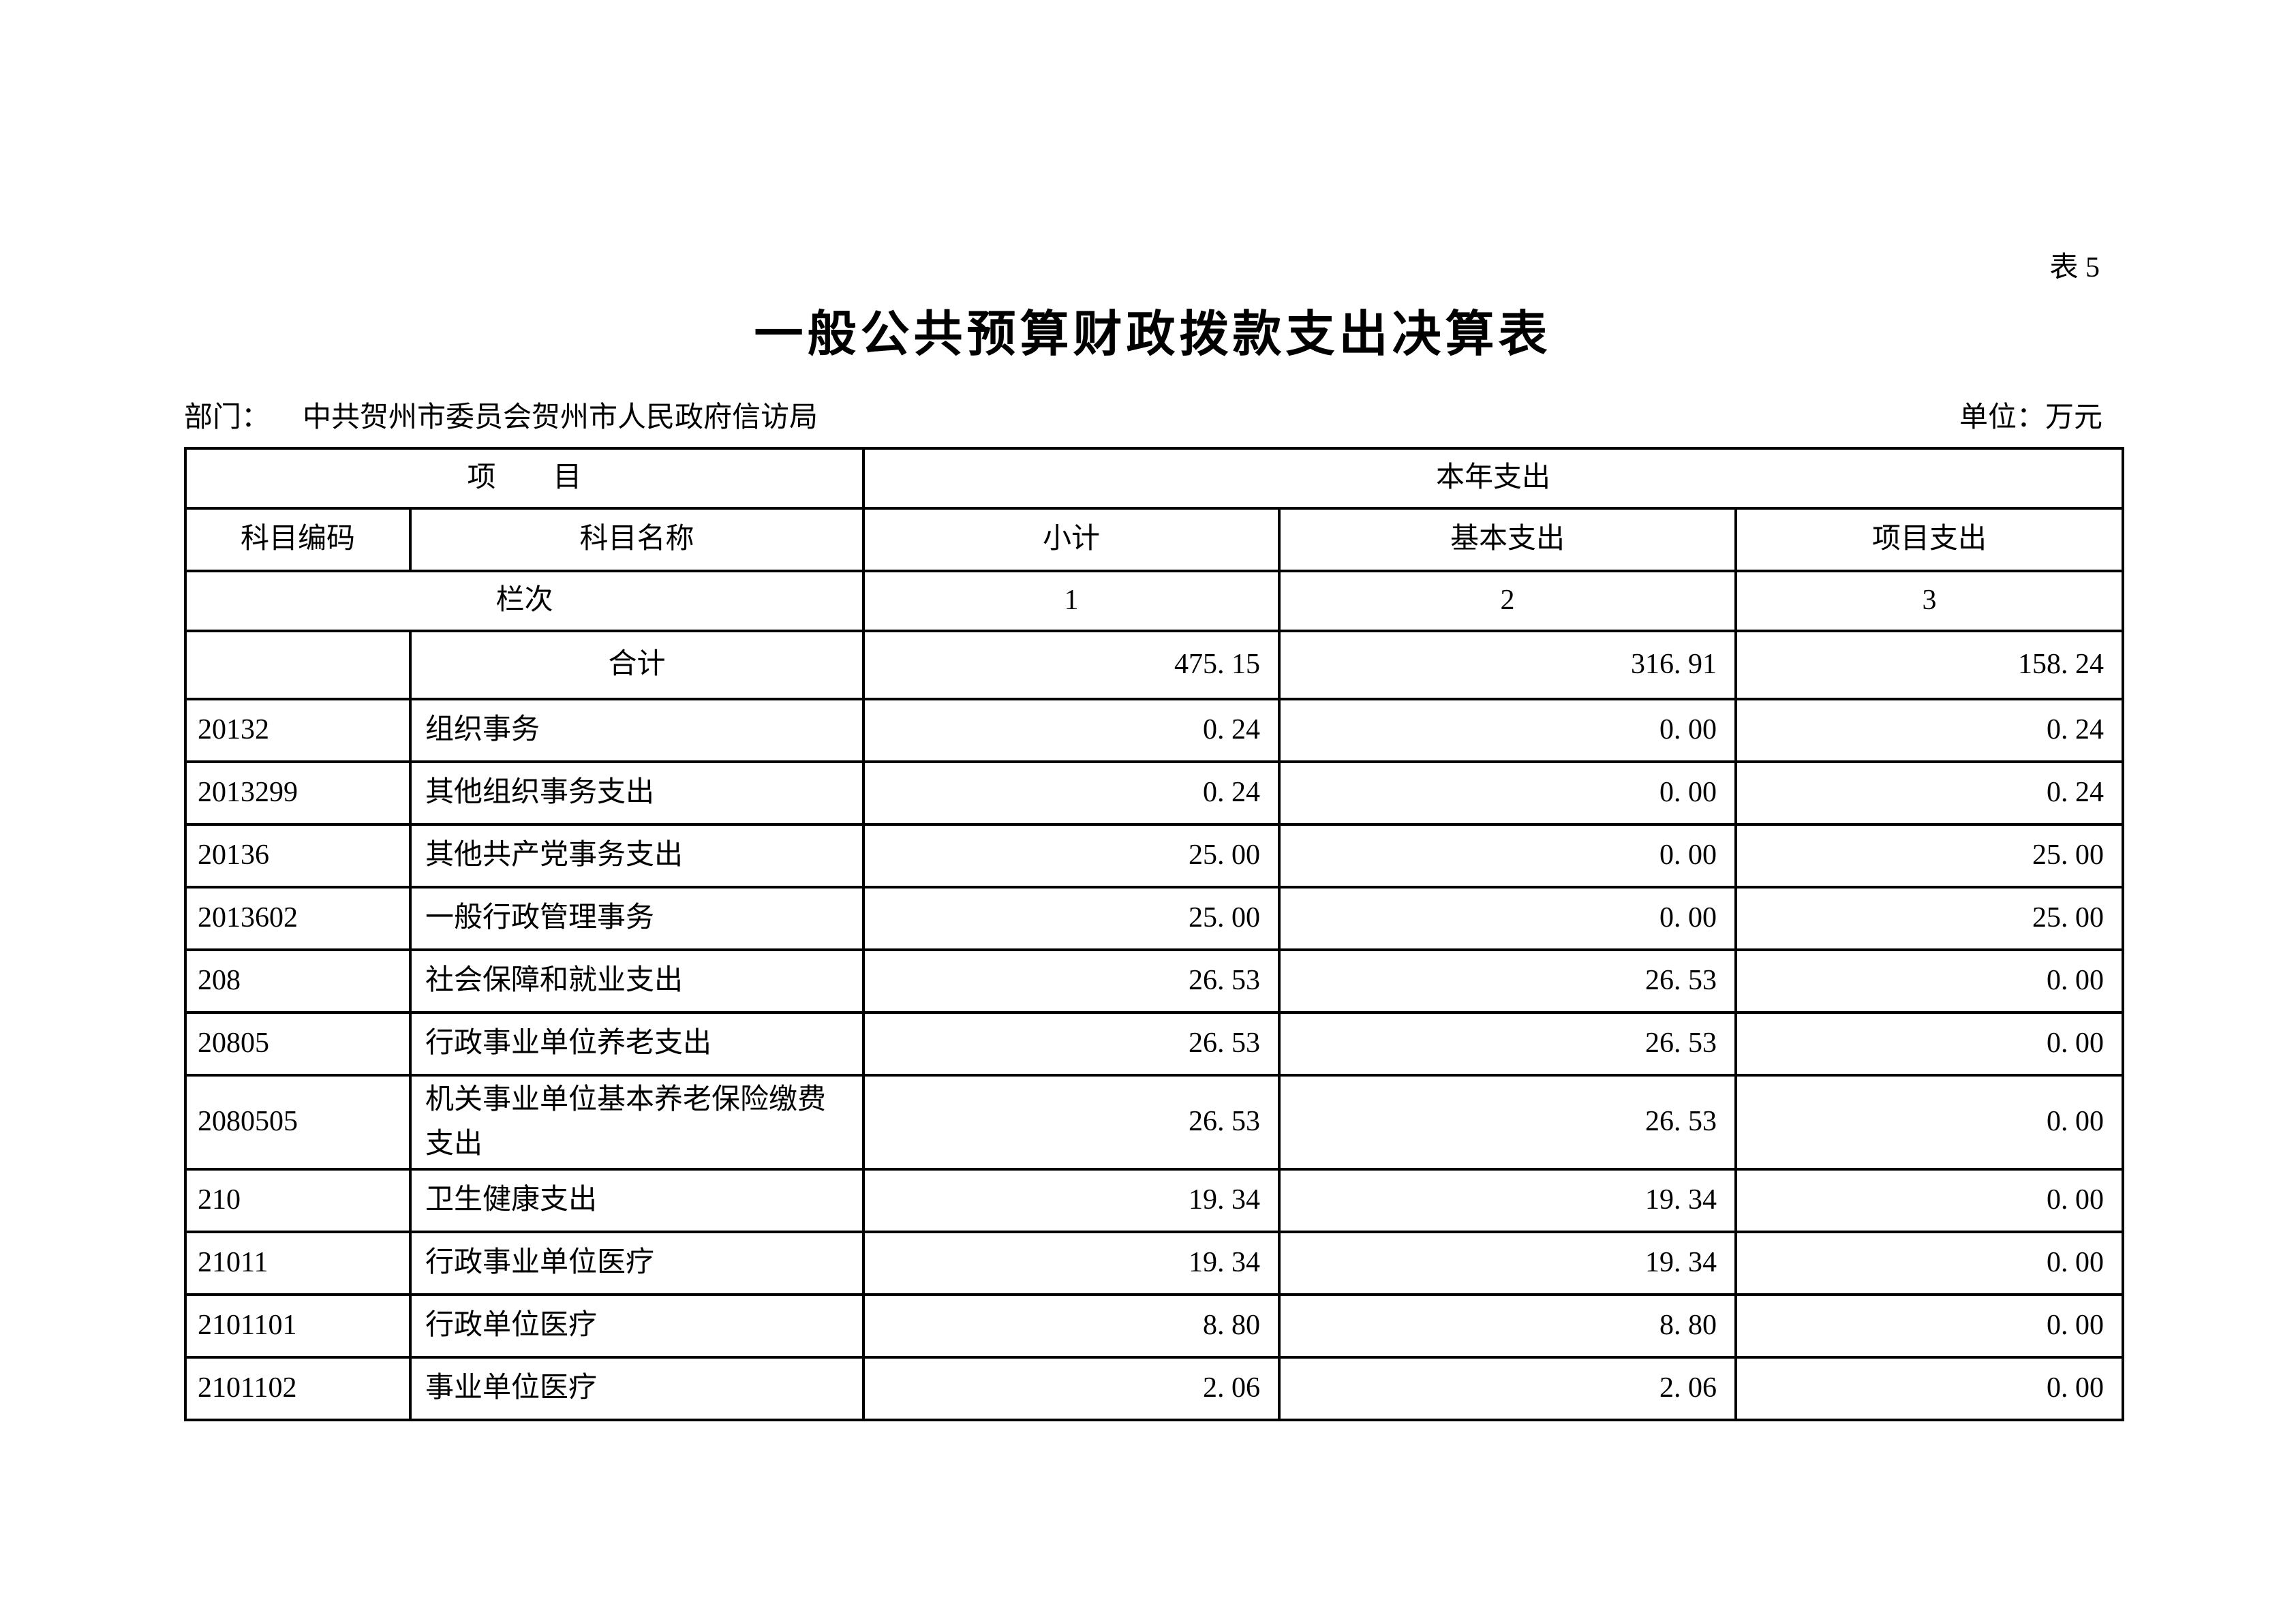 The width and height of the screenshot is (2296, 1623). I want to click on table-row: 2101102 事业单位医疗 2. 06 2. 06 0. 00, so click(1154, 1388).